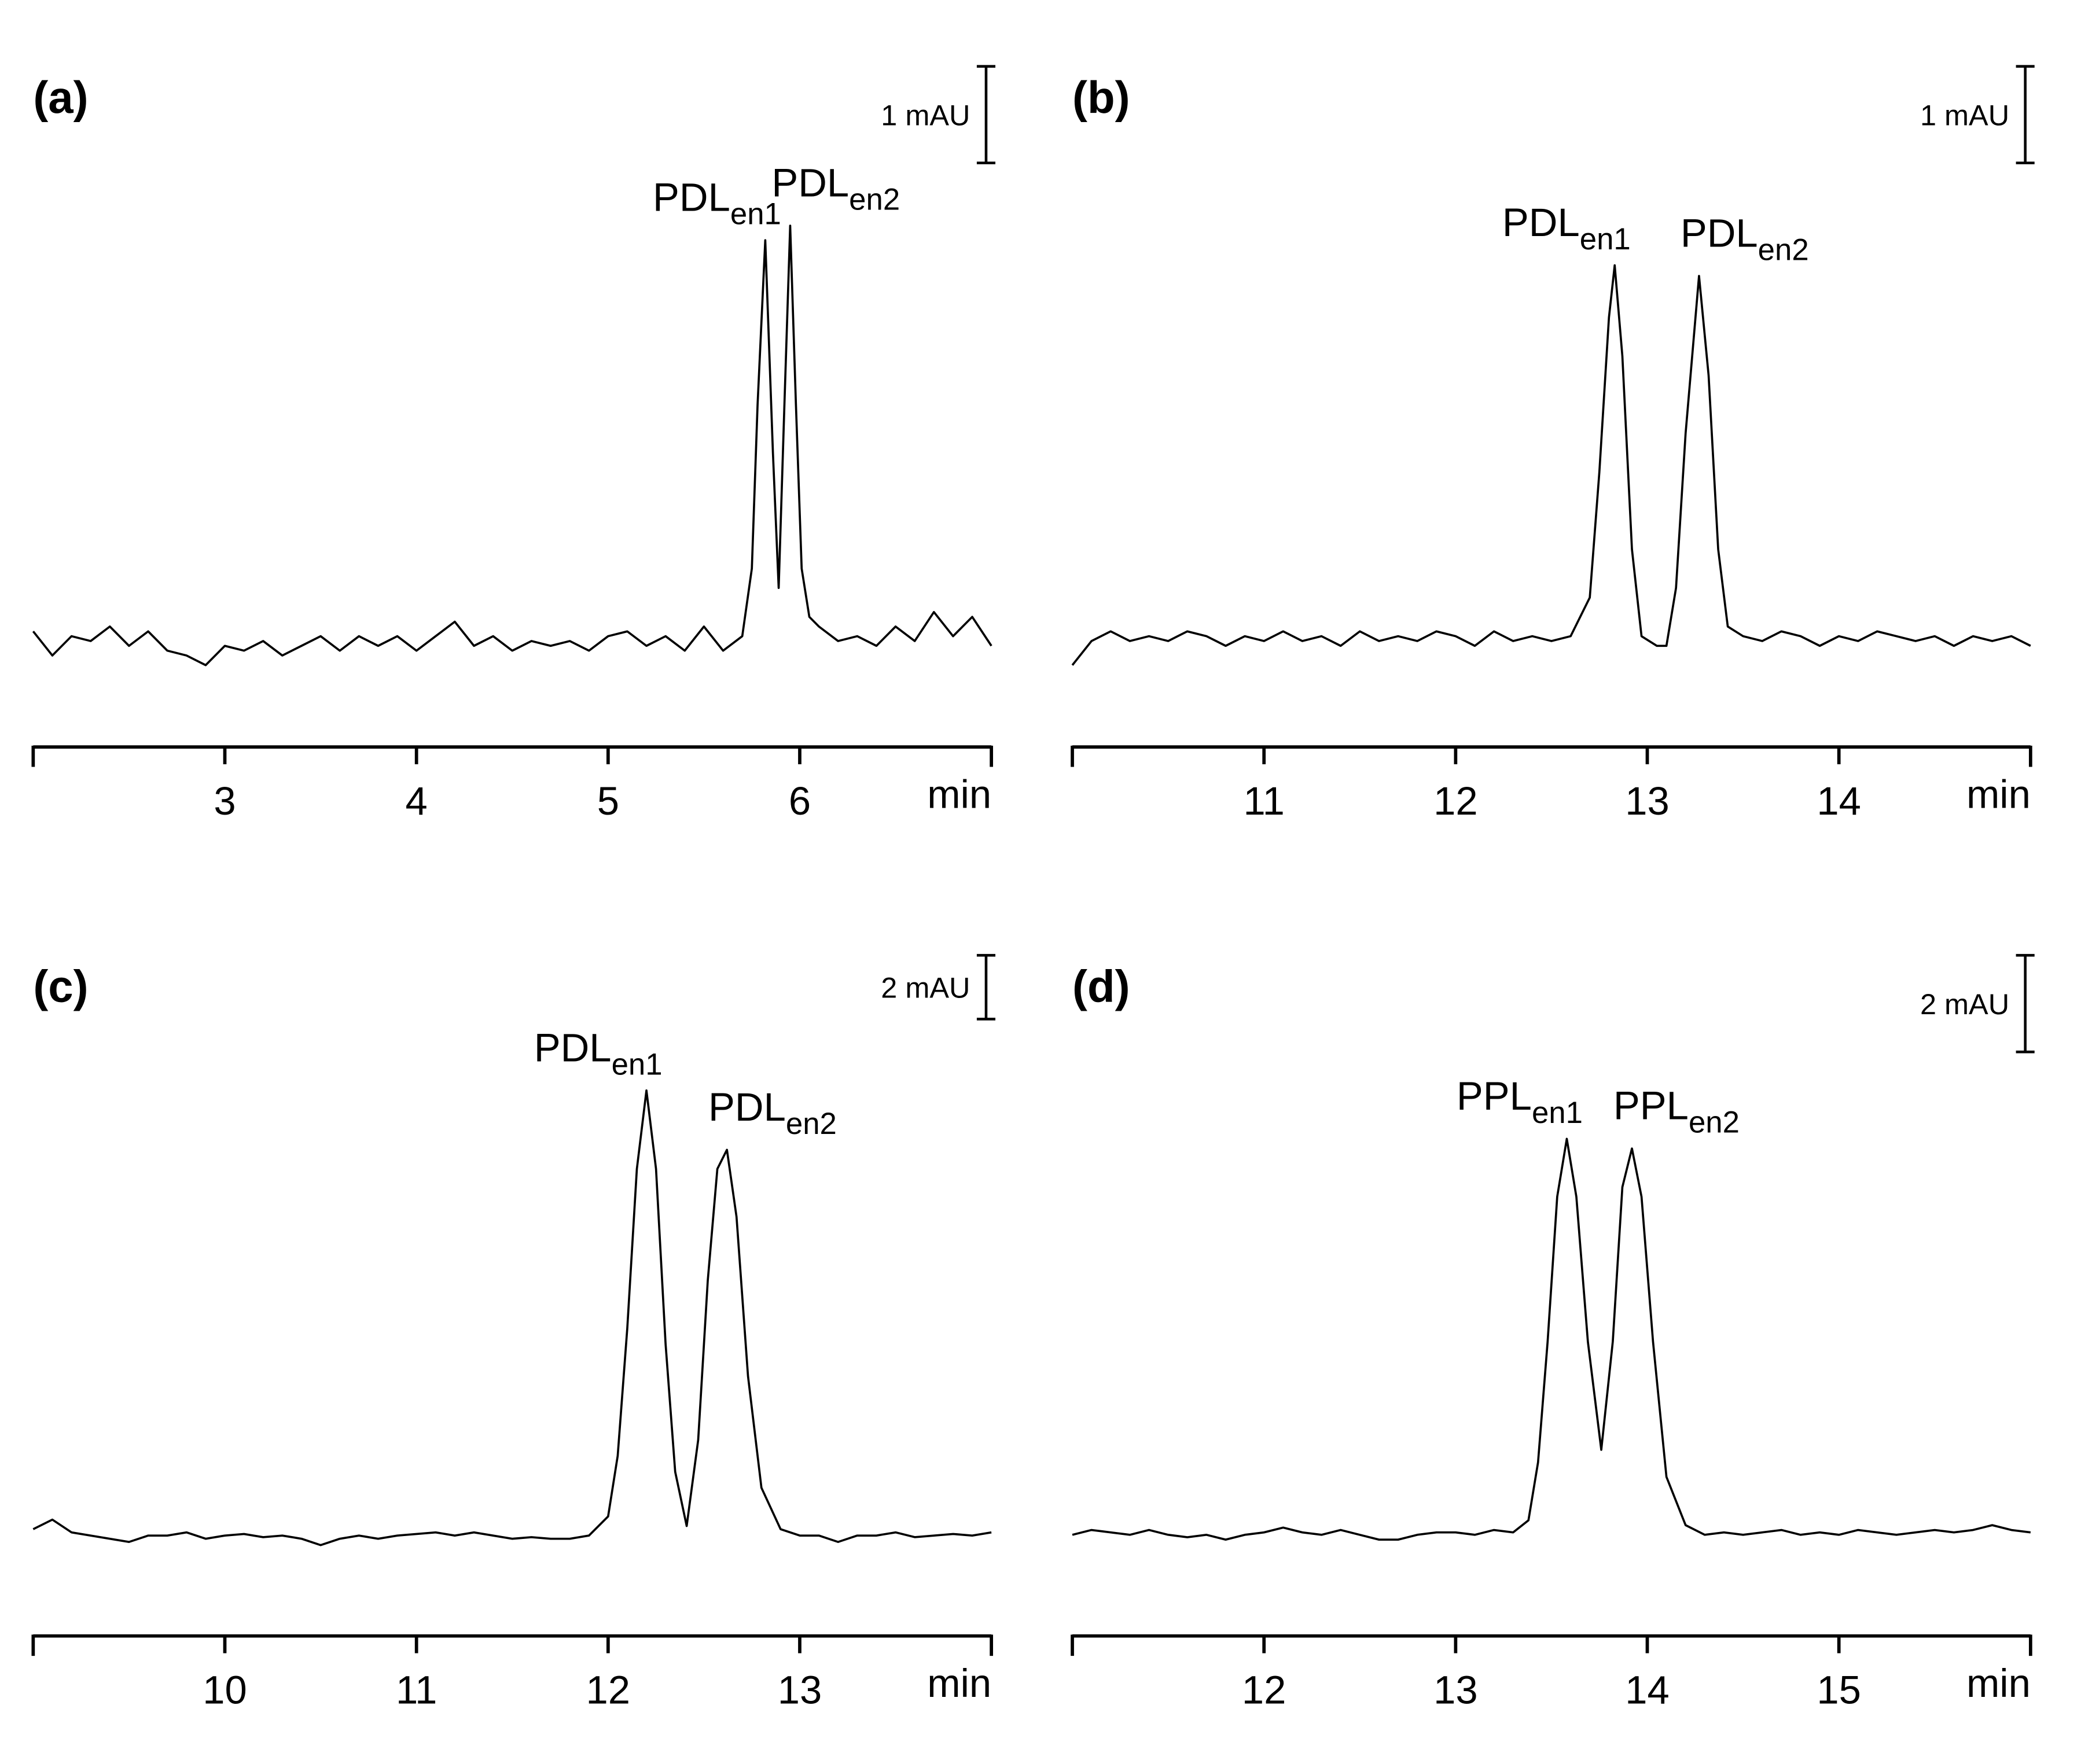  What do you see at coordinates (60, 986) in the screenshot?
I see `panel-label: (c)` at bounding box center [60, 986].